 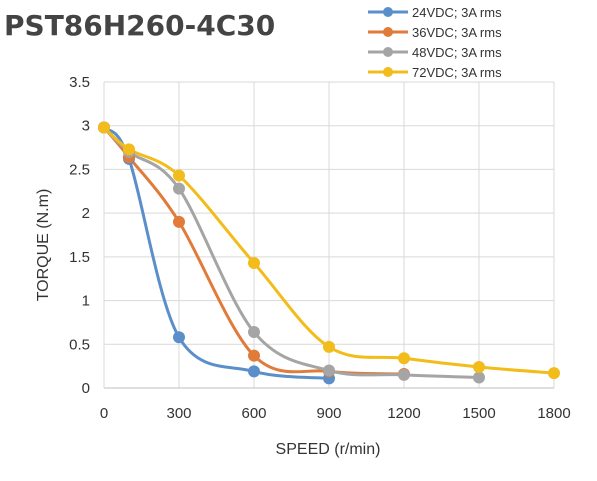 I want to click on legend-label-2: 36VDC; 3A rms, so click(x=457, y=32).